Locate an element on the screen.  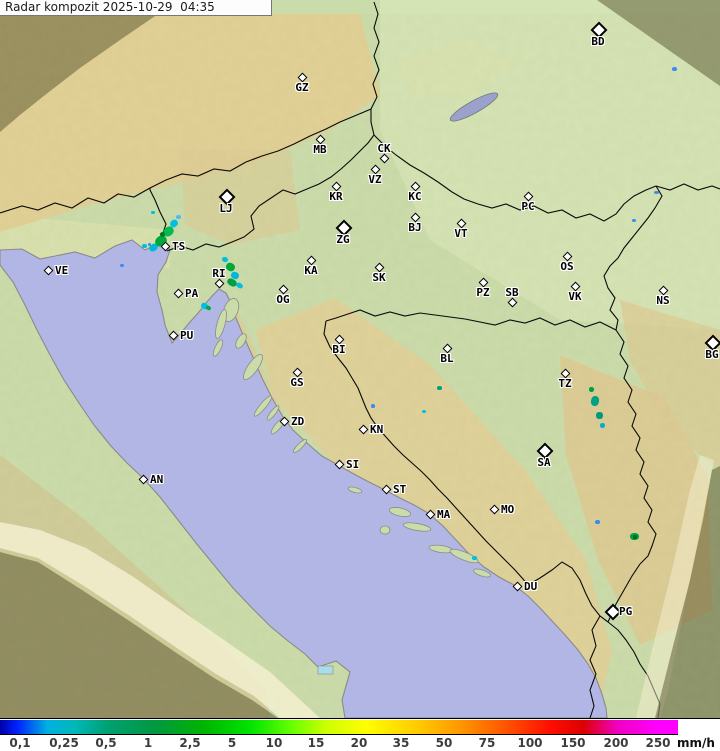
scale-tick-label: 35 is located at coordinates (401, 743).